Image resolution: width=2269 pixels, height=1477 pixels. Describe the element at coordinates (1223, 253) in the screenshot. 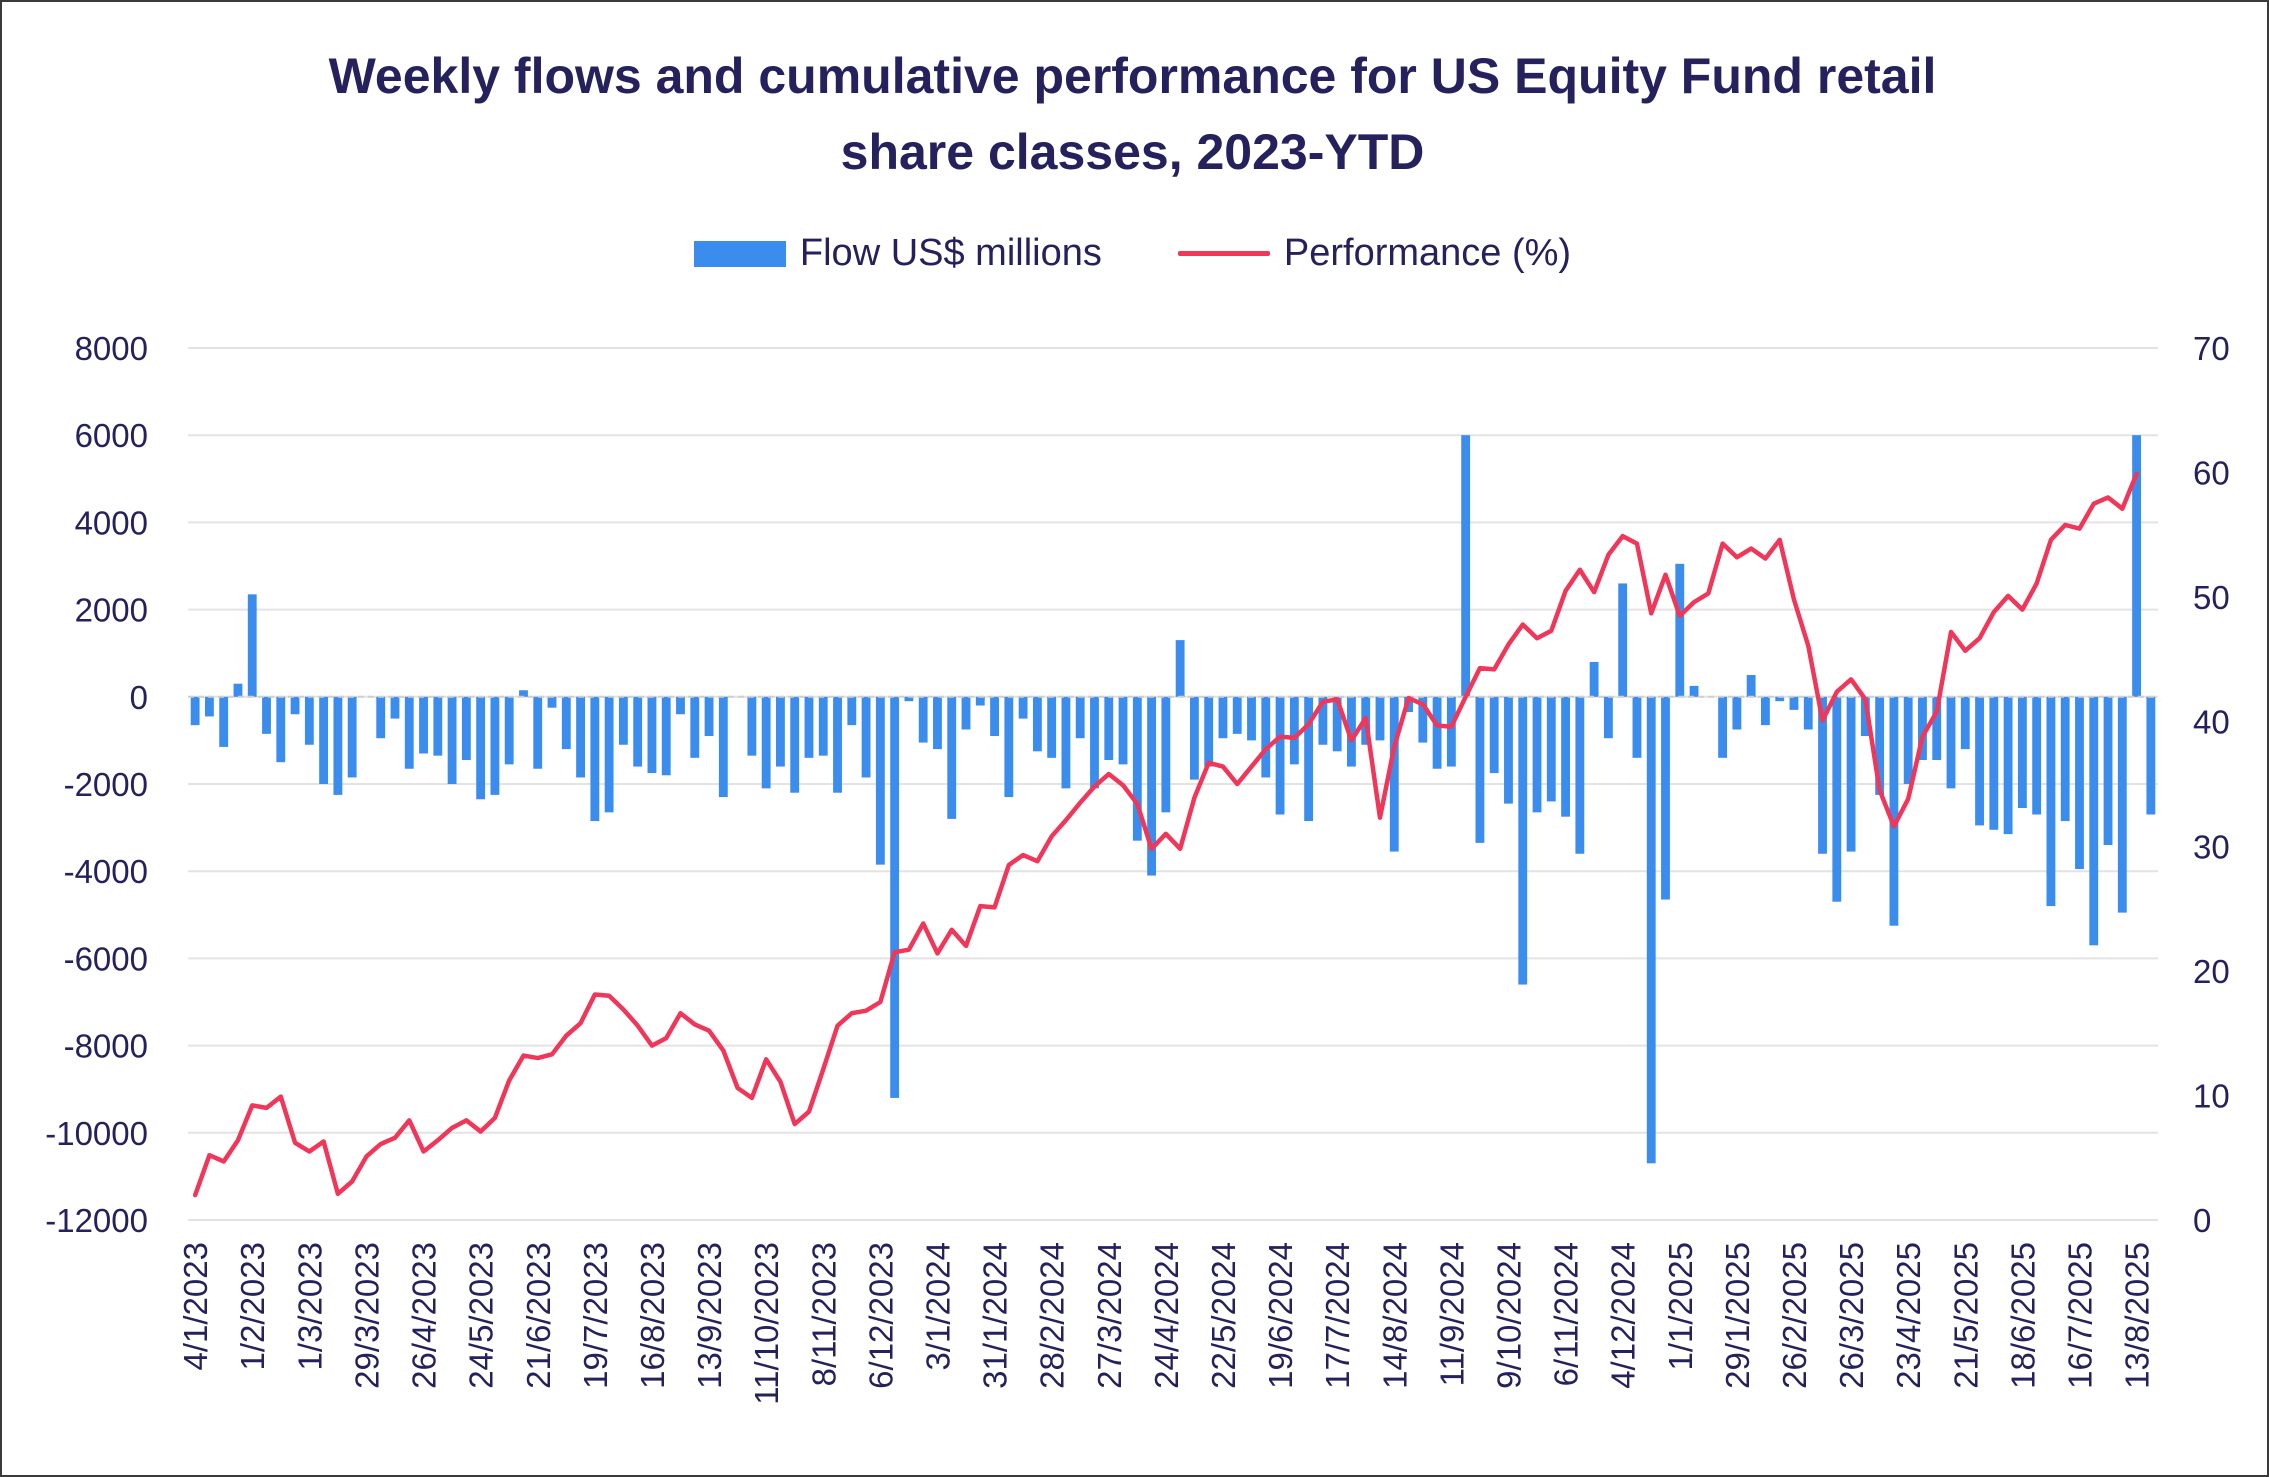

I see `legend-swatch-performance` at that location.